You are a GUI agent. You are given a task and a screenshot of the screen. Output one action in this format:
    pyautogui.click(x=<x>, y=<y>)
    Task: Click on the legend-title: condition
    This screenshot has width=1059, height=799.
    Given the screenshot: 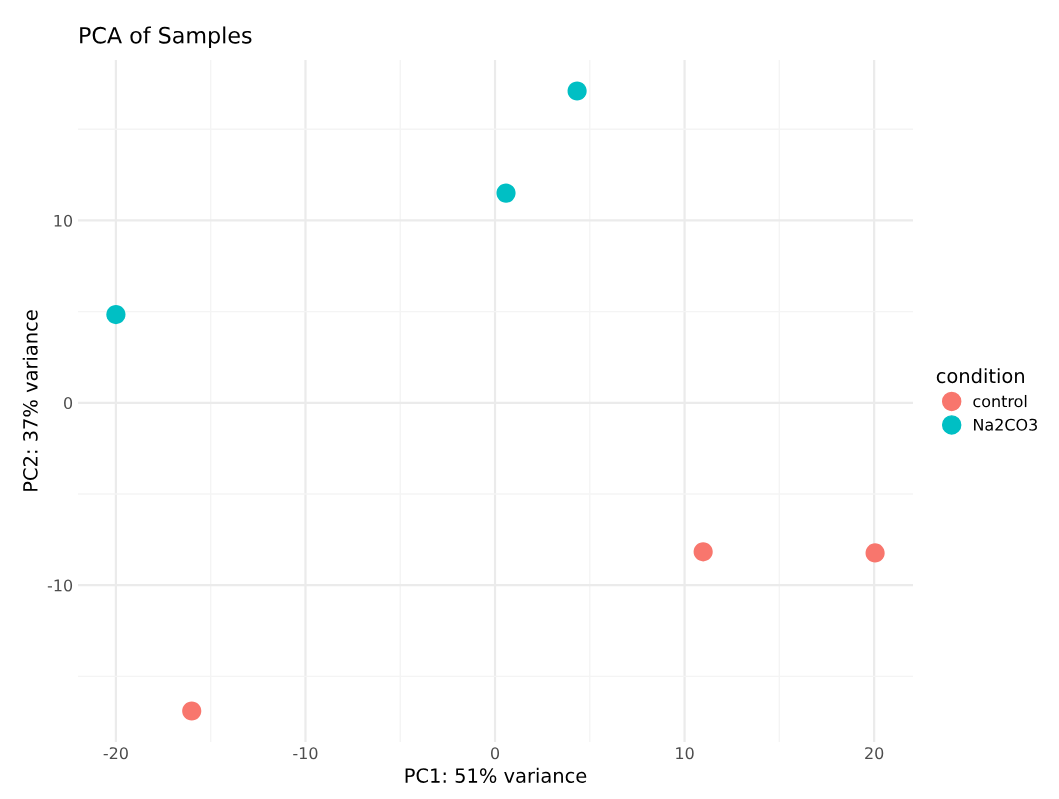 What is the action you would take?
    pyautogui.click(x=980, y=376)
    